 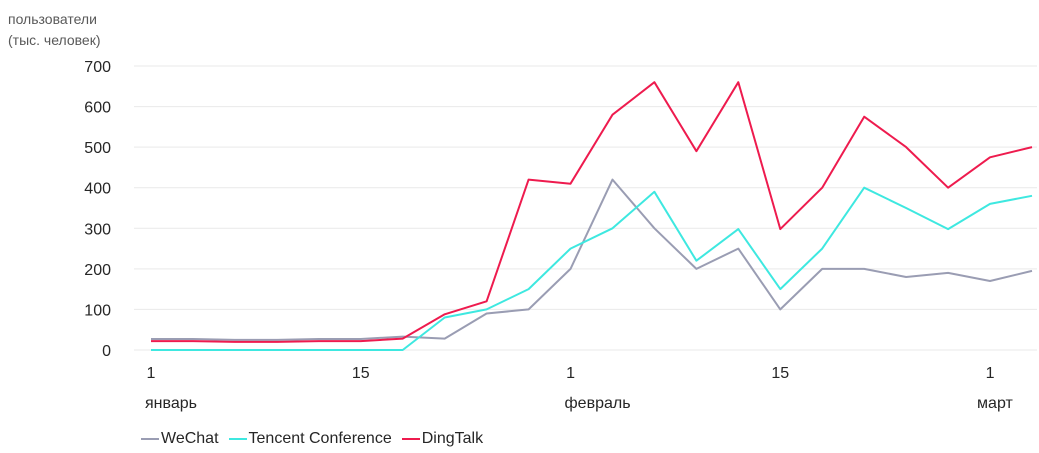 I want to click on y-tick-label: 200, so click(x=97, y=270).